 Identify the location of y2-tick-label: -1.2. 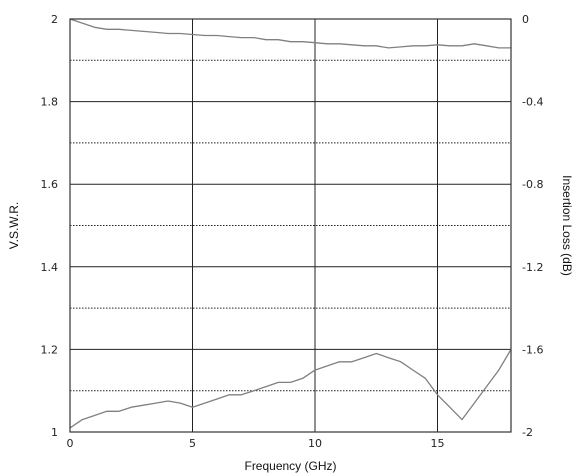
(532, 267).